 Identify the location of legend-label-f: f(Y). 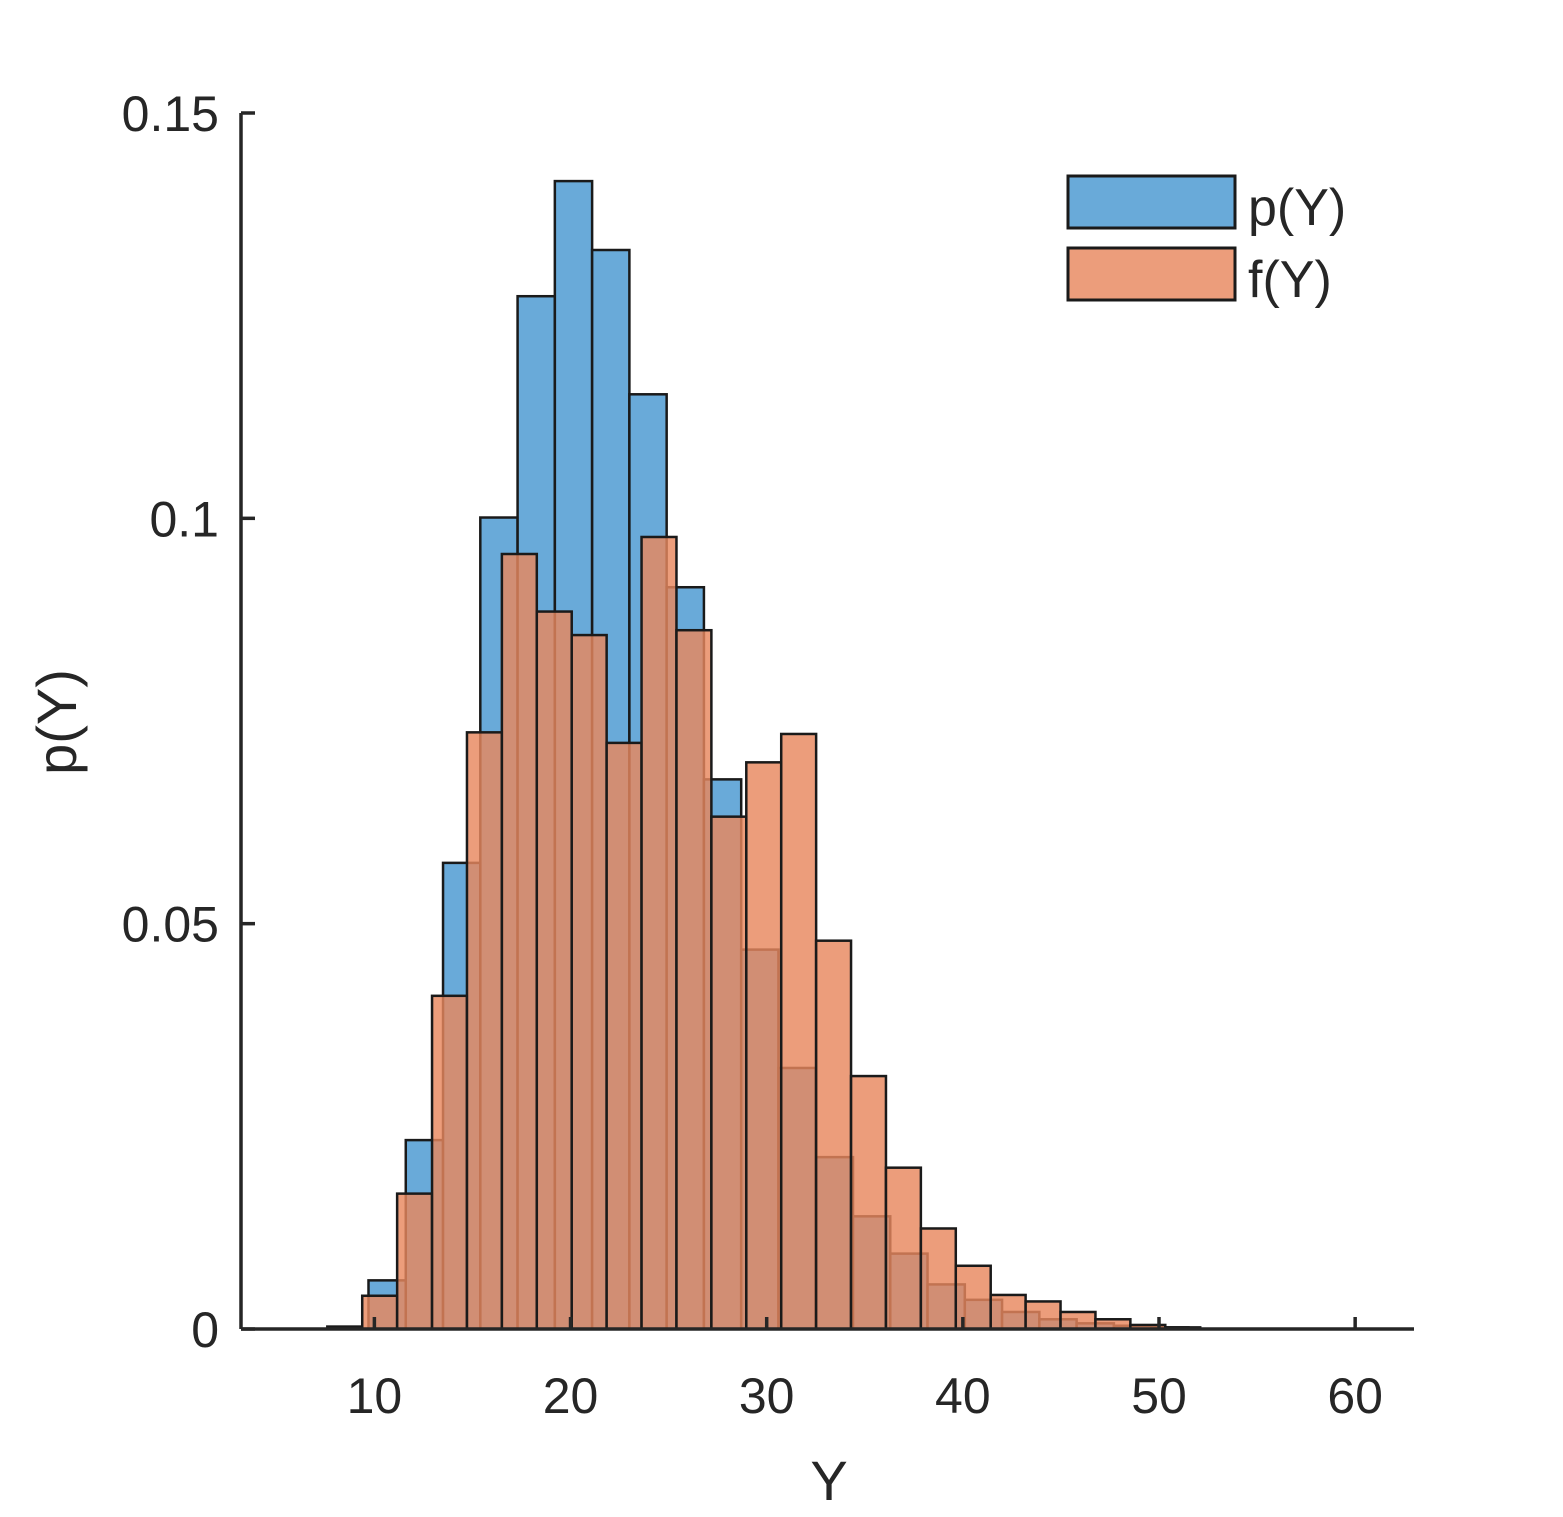
(1290, 280).